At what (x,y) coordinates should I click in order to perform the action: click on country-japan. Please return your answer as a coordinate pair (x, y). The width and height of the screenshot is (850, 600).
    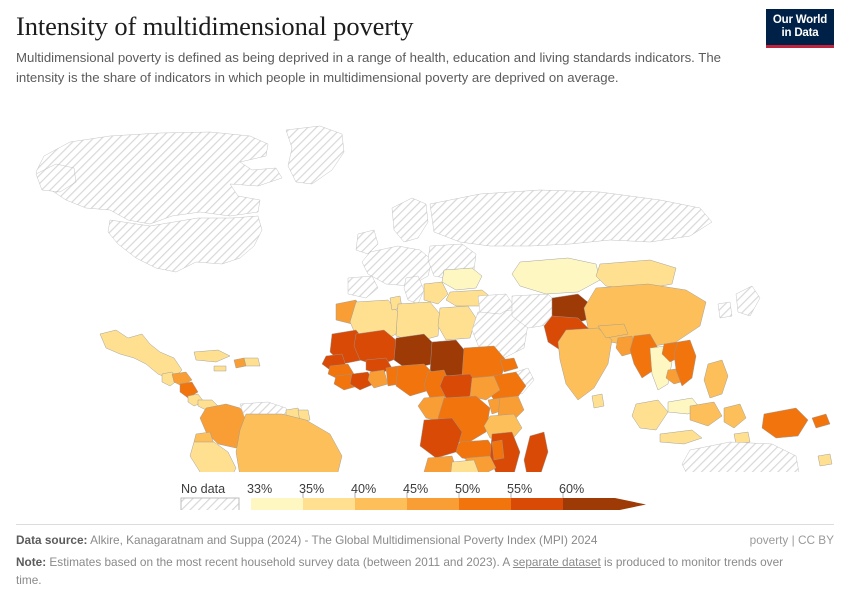
    Looking at the image, I should click on (748, 301).